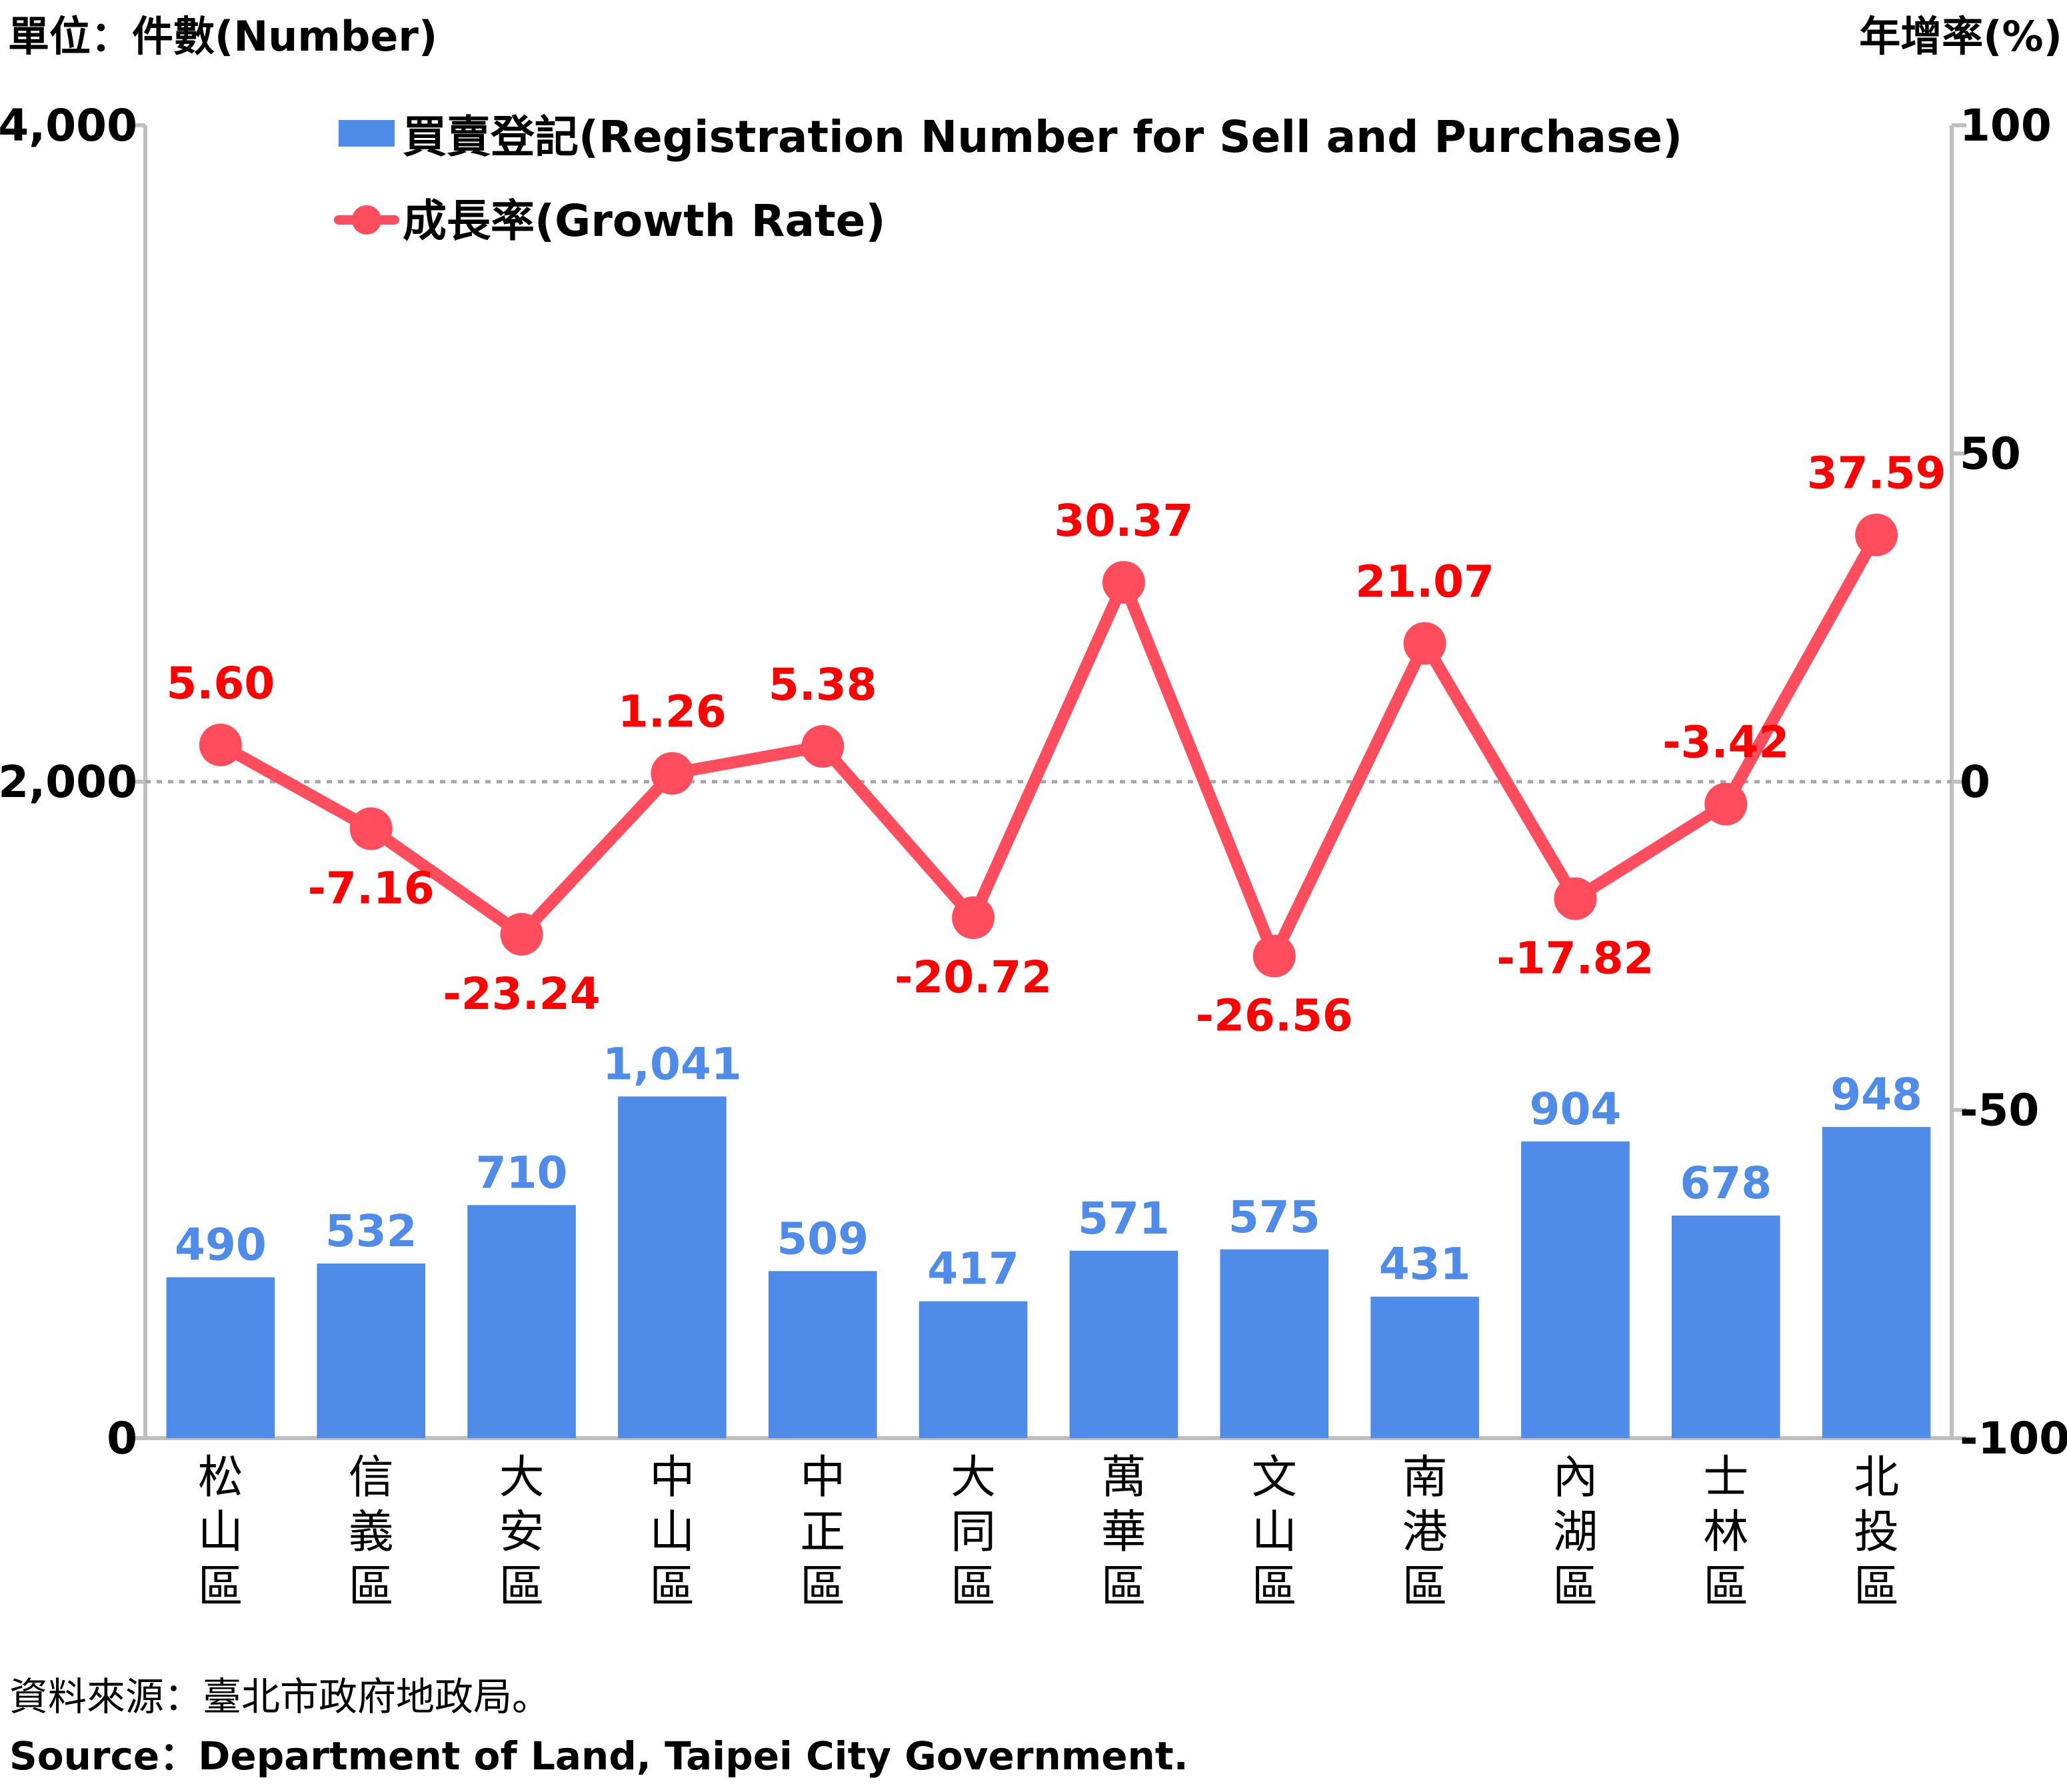 This screenshot has width=2067, height=1792. I want to click on left-tick-label: 4,000, so click(68, 125).